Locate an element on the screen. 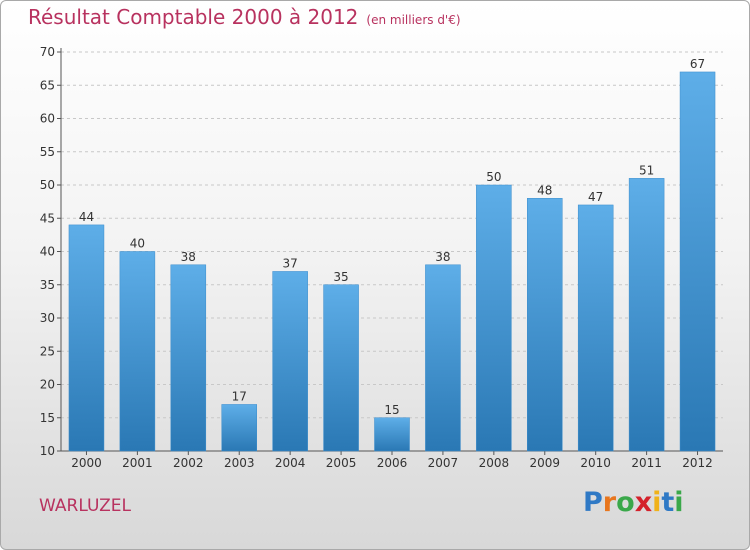  y-tick-label: 65 is located at coordinates (47, 85).